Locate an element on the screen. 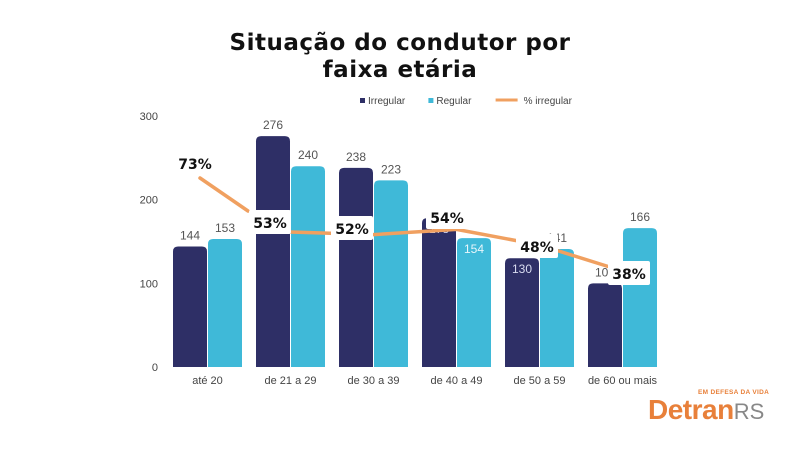 This screenshot has height=450, width=800. pct-label: 38% is located at coordinates (629, 275).